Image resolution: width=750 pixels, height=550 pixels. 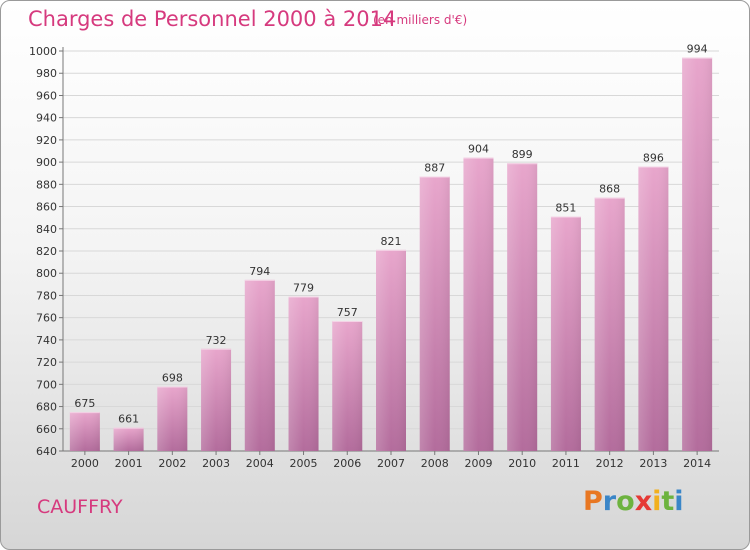 I want to click on bar-shade-2013, so click(x=653, y=309).